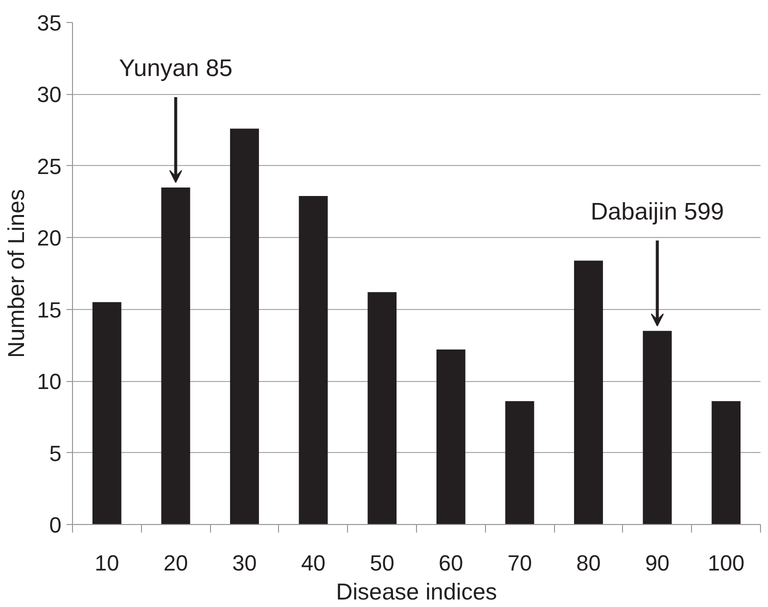 The image size is (768, 607). Describe the element at coordinates (49, 23) in the screenshot. I see `y-tick-label: 35` at that location.